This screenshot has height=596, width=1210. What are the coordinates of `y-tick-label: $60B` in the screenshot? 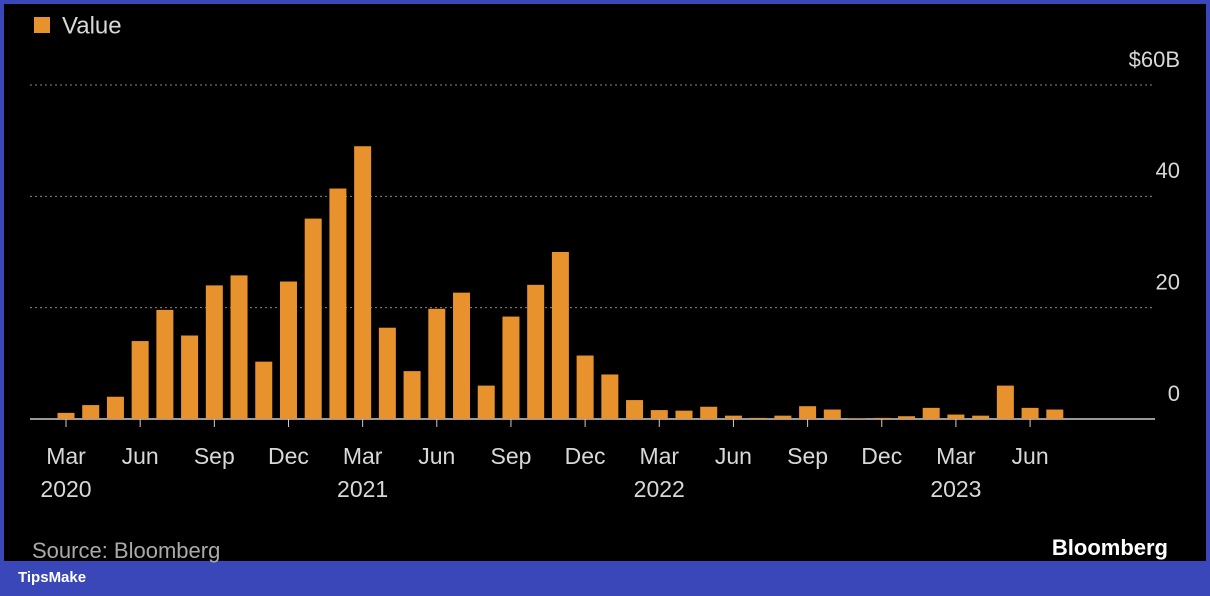 It's located at (1154, 59).